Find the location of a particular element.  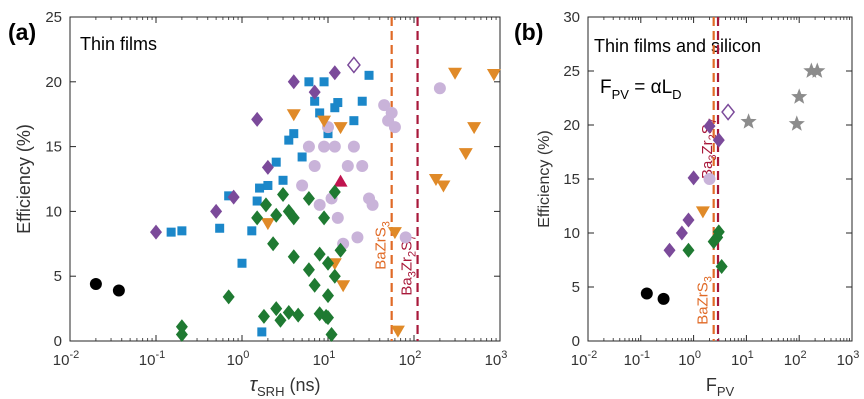

panel-title: Thin films and silicon is located at coordinates (677, 46).